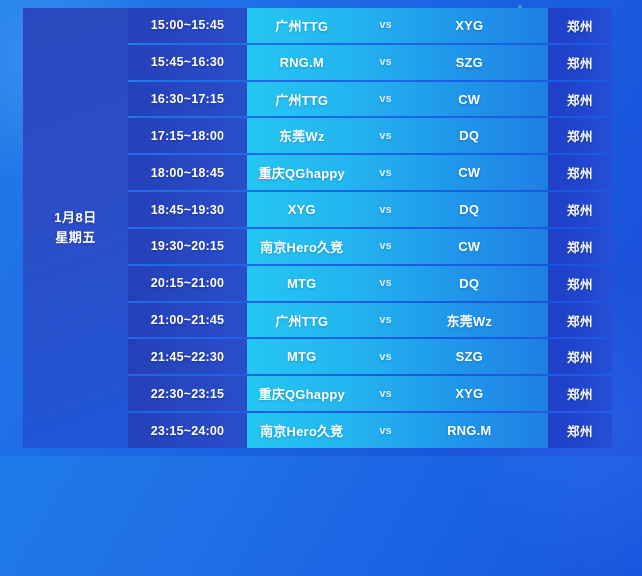 The height and width of the screenshot is (576, 642). What do you see at coordinates (187, 394) in the screenshot?
I see `match-time: 22:30~23:15` at bounding box center [187, 394].